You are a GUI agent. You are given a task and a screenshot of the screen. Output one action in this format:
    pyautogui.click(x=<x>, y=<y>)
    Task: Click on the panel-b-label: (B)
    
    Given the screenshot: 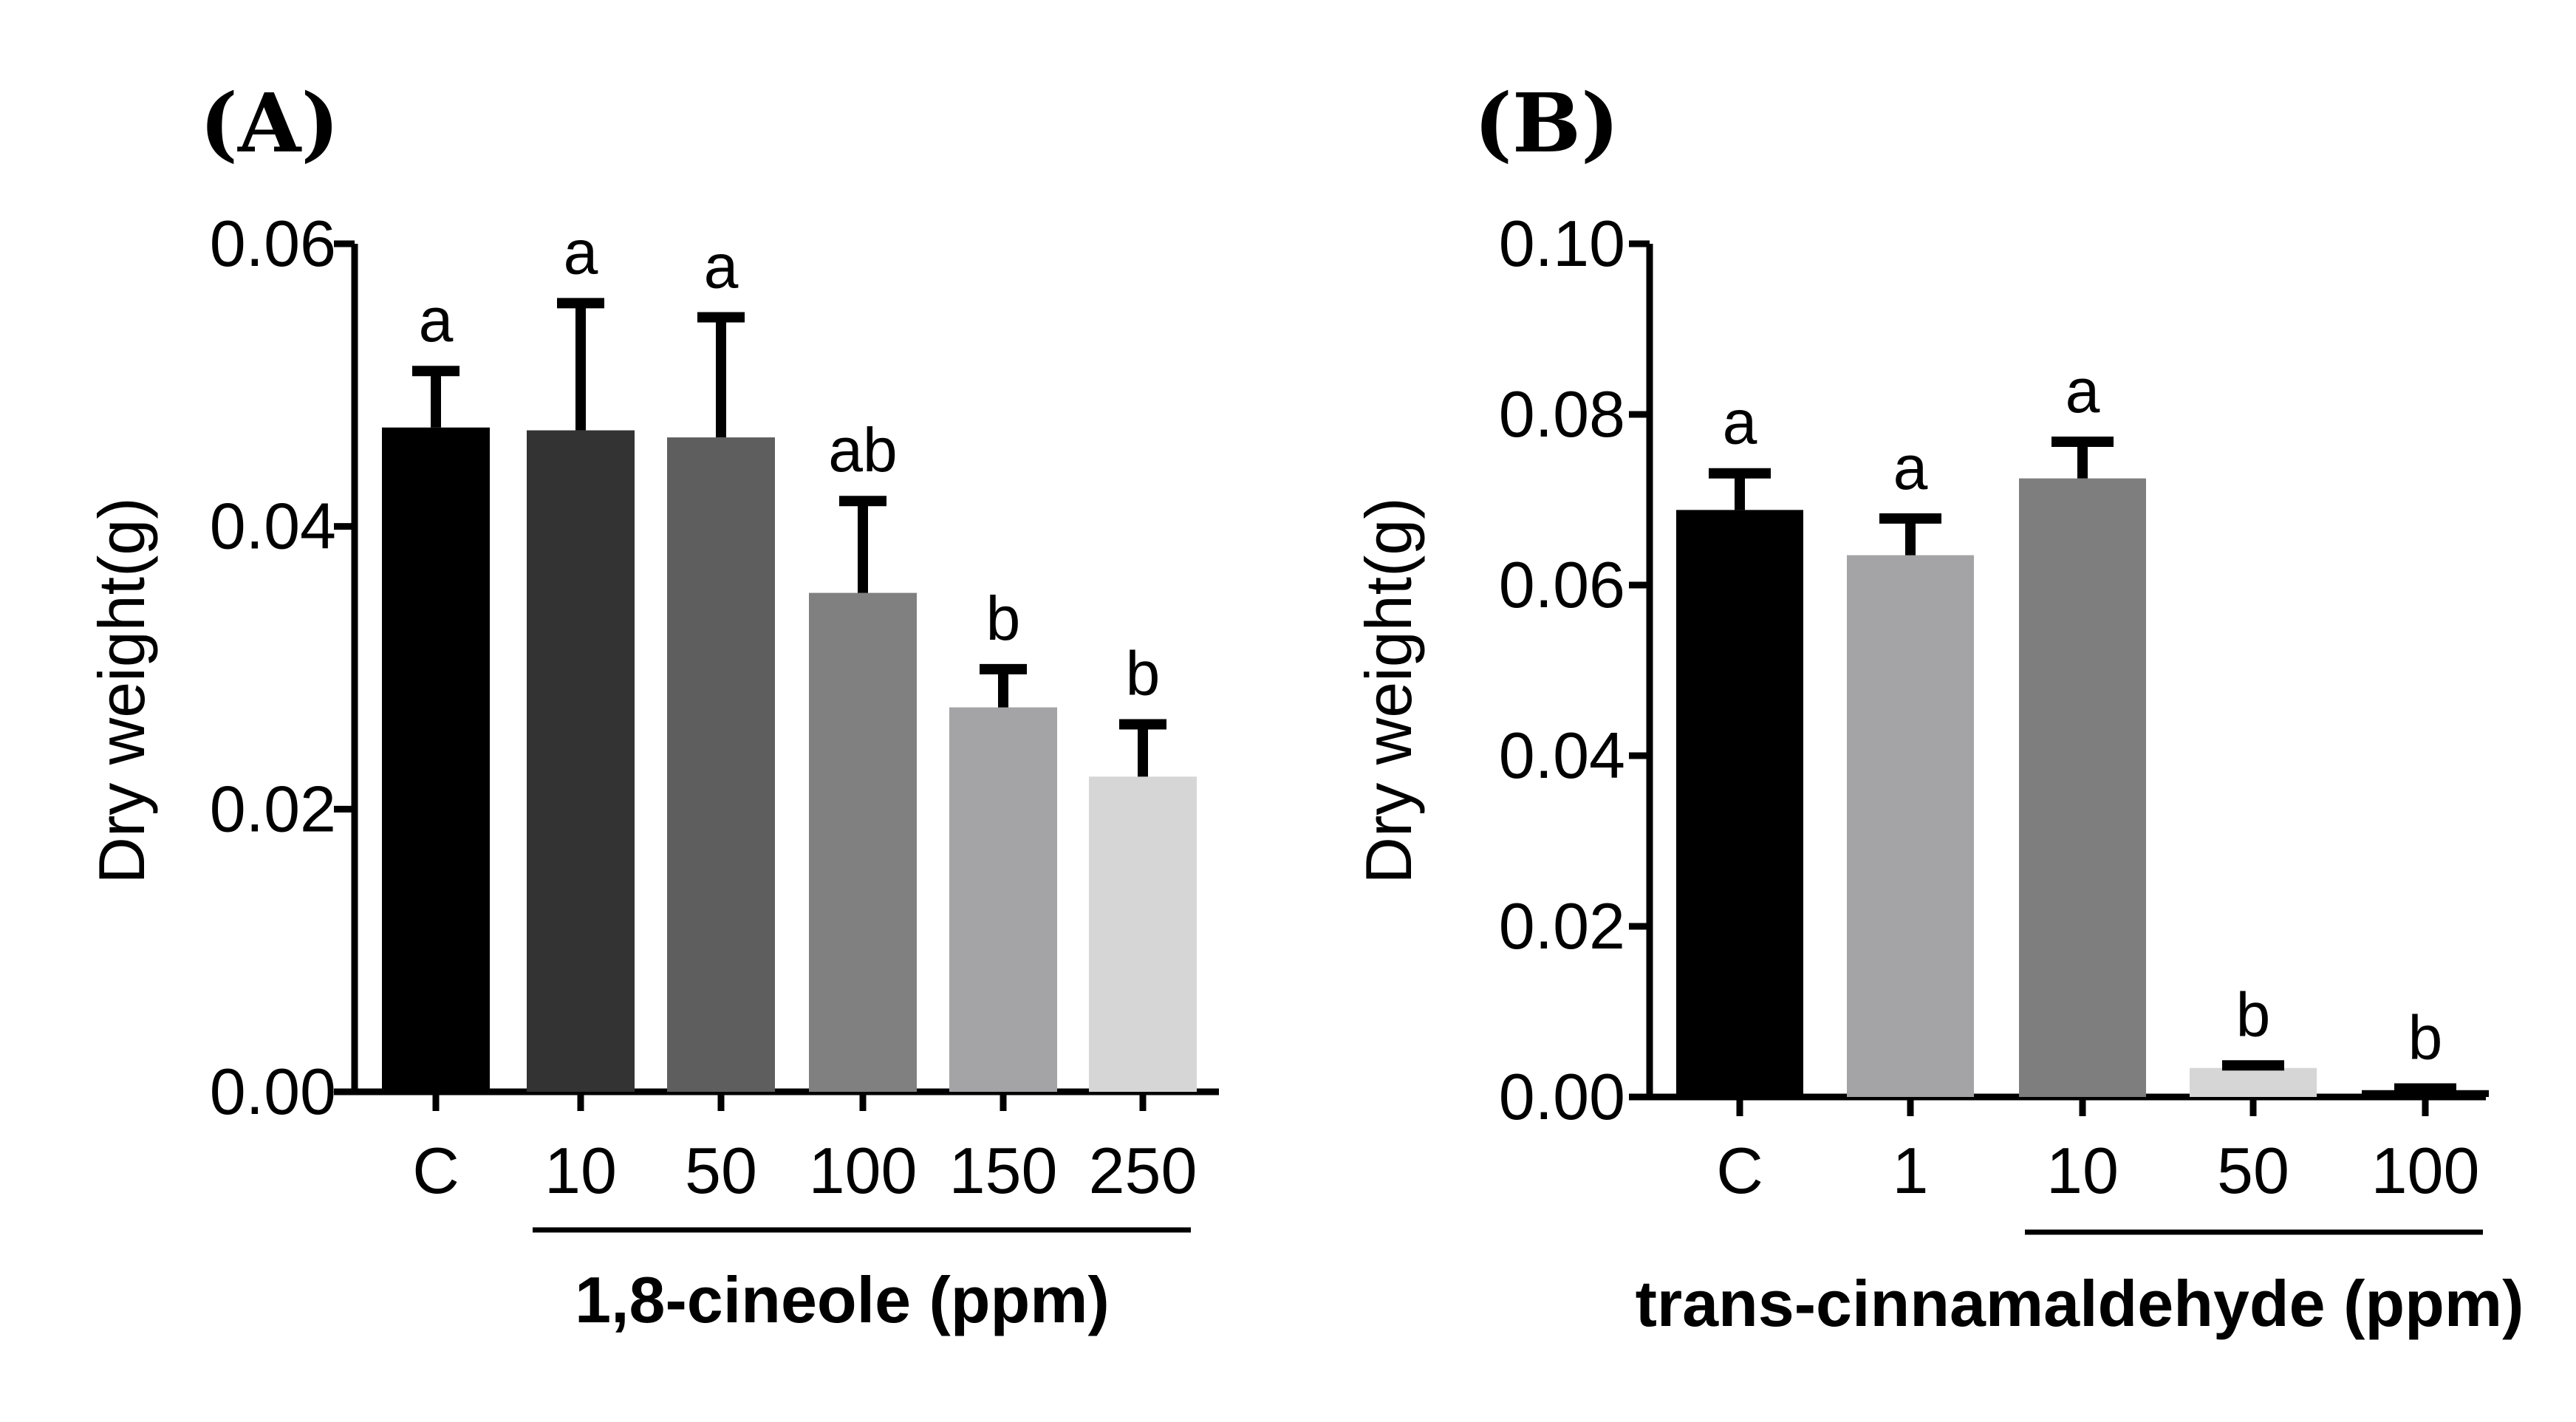 What is the action you would take?
    pyautogui.click(x=1546, y=123)
    